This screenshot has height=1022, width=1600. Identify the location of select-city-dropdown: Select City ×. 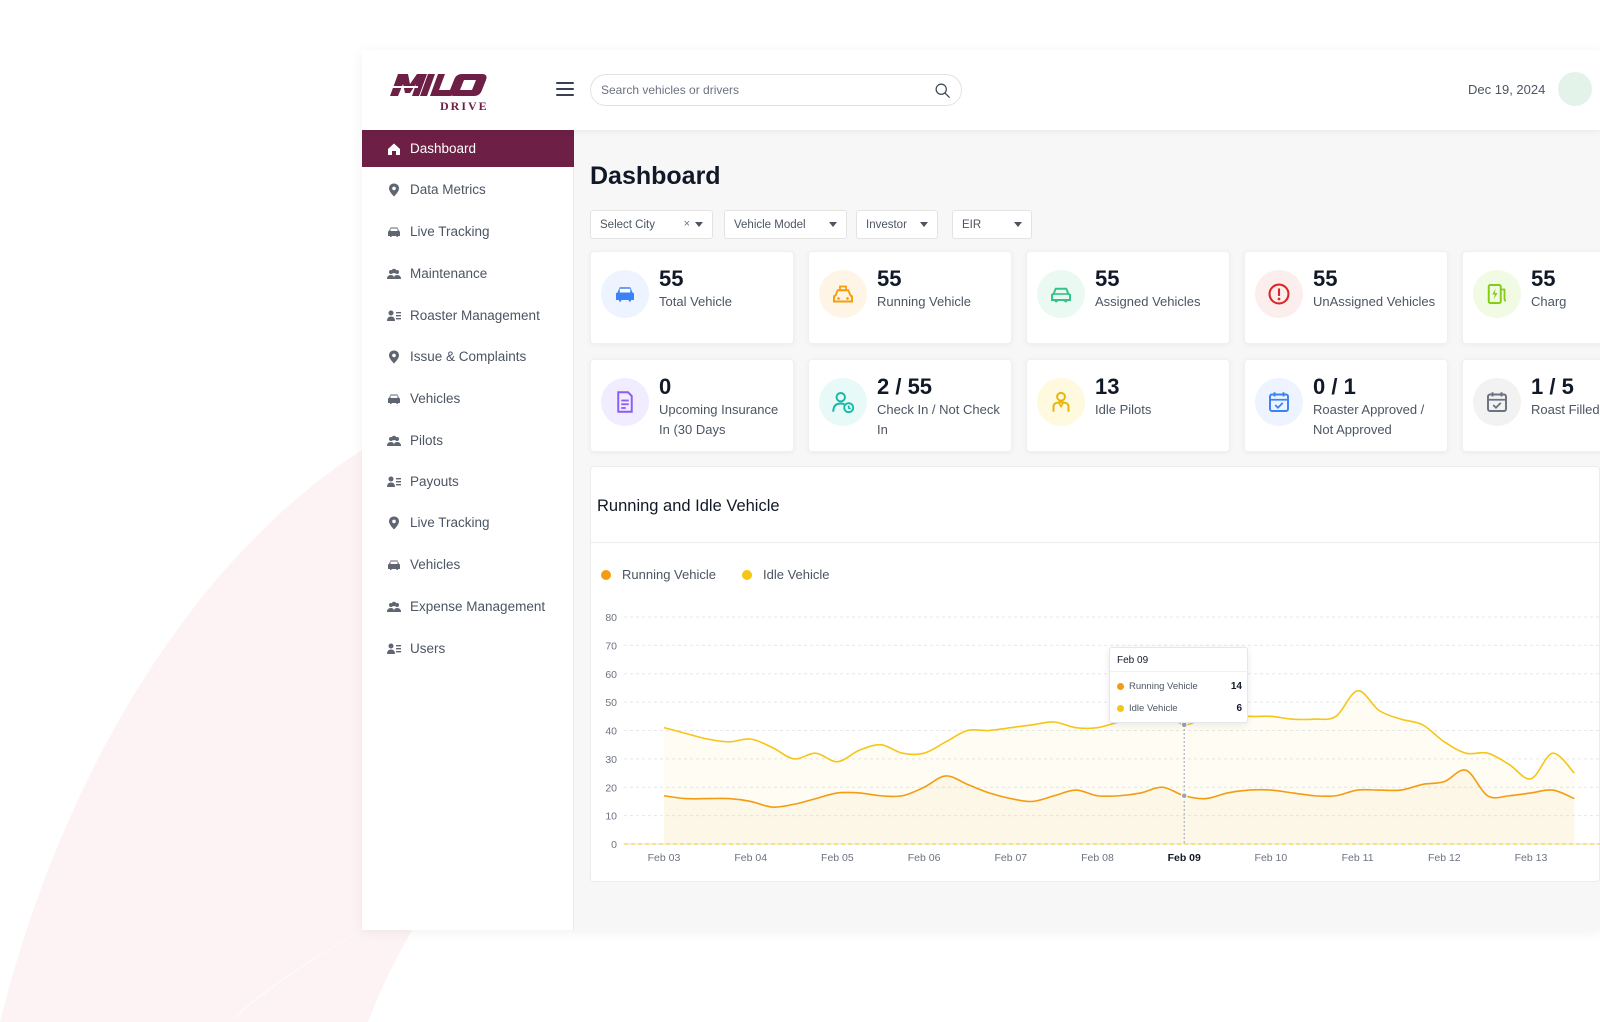
(651, 224).